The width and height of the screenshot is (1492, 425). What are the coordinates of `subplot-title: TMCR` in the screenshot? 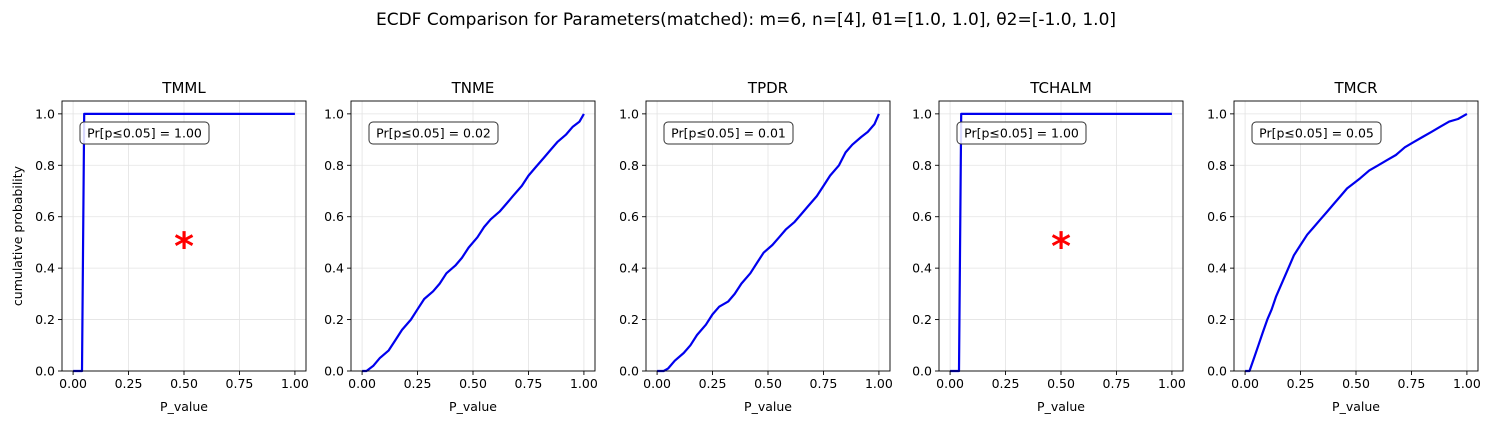 It's located at (1355, 88).